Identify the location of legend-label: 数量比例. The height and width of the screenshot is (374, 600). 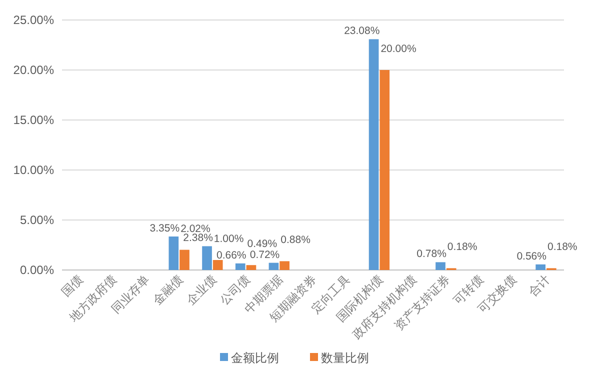
(345, 358).